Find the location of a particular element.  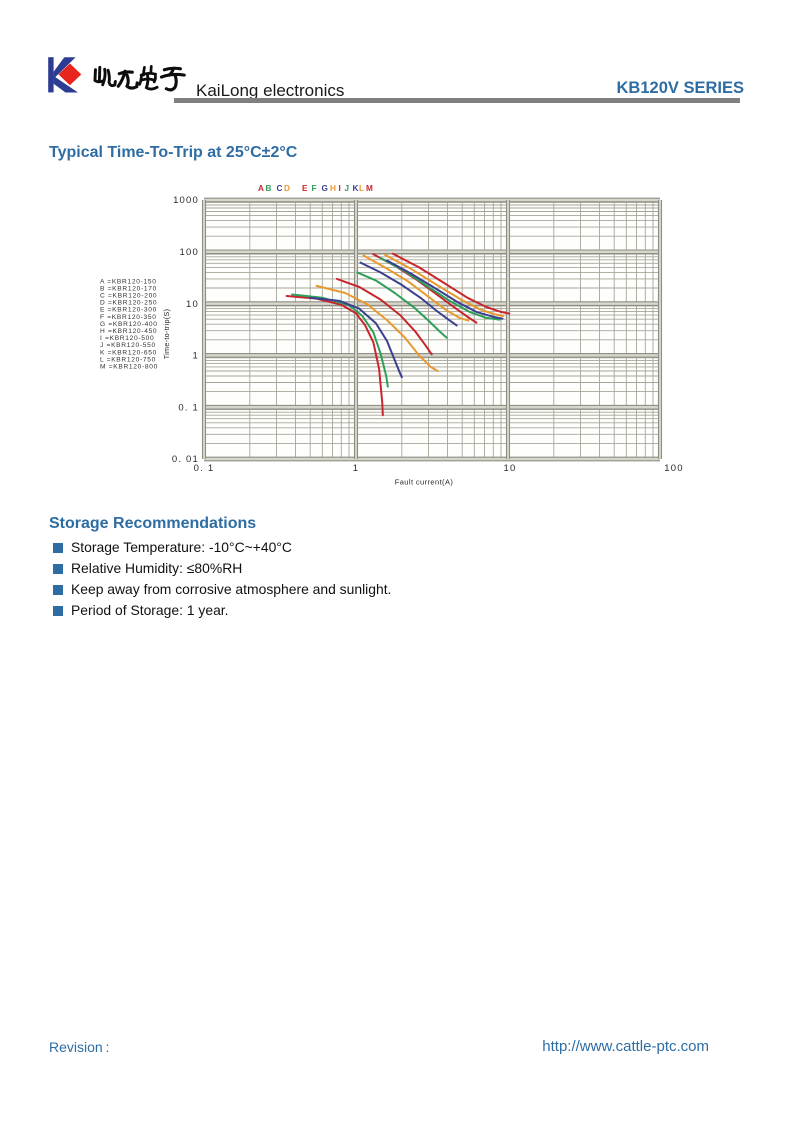

svg-text: Fault current(A) is located at coordinates (424, 482).